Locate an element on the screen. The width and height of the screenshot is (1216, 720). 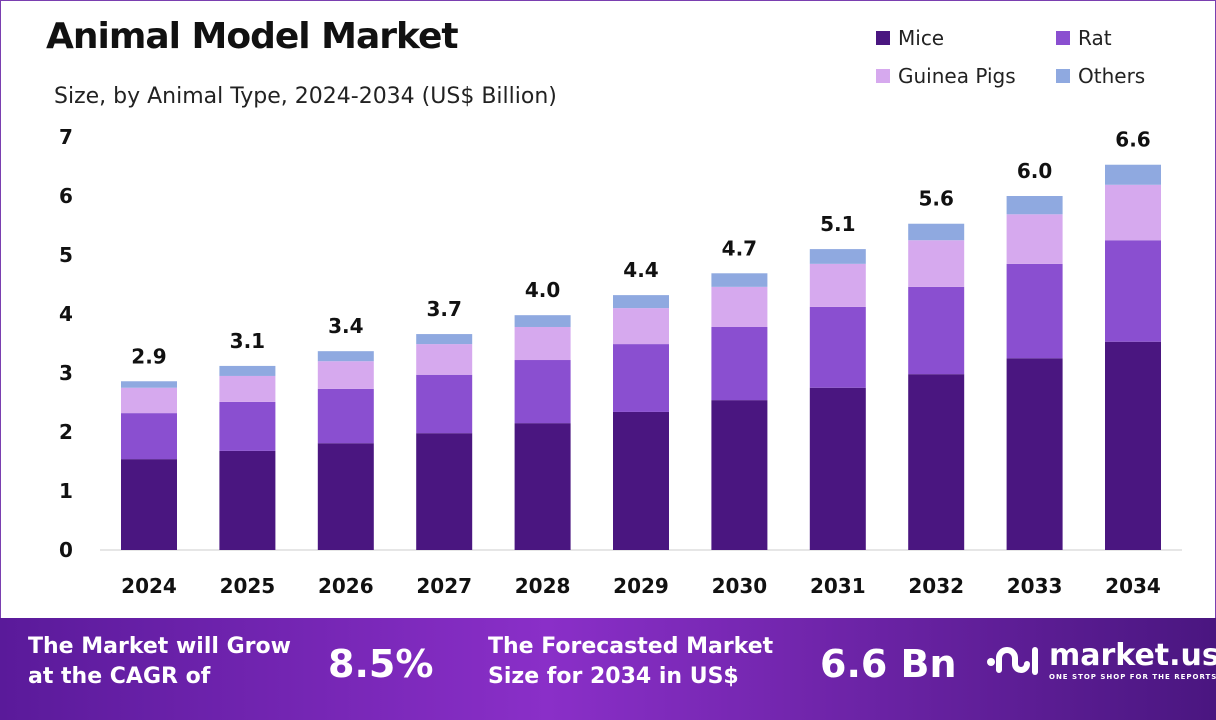
logo-tagline: ONE STOP SHOP FOR THE REPORTS is located at coordinates (1132, 677).